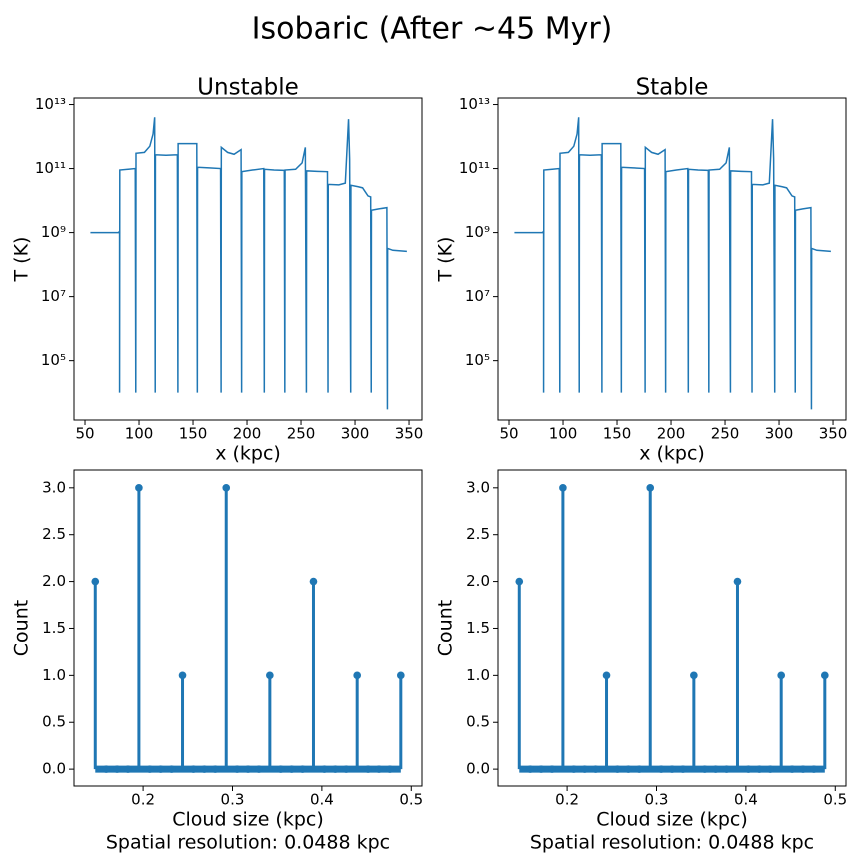  Describe the element at coordinates (672, 88) in the screenshot. I see `panel-title: Stable` at that location.